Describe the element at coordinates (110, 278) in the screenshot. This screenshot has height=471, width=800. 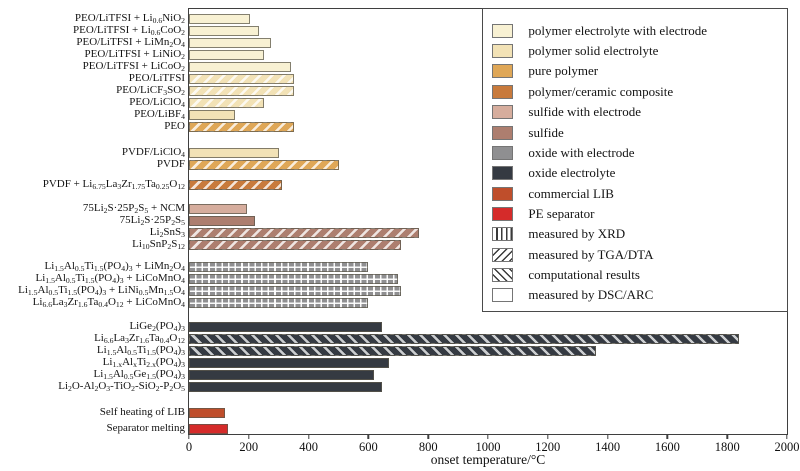
I see `row-label: Li1.5Al0.5Ti1.5(PO4)3 + LiCoMnO4` at that location.